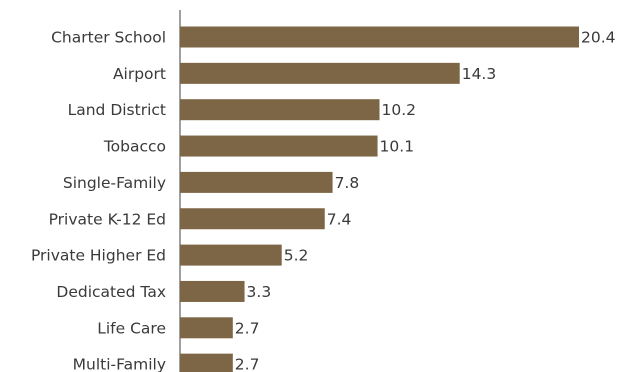 This screenshot has width=626, height=372. I want to click on category-label: Airport, so click(139, 74).